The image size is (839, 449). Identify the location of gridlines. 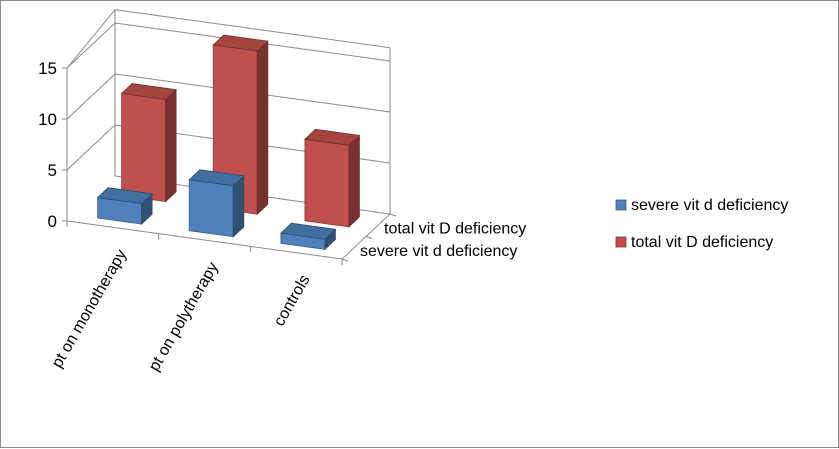
(228, 96).